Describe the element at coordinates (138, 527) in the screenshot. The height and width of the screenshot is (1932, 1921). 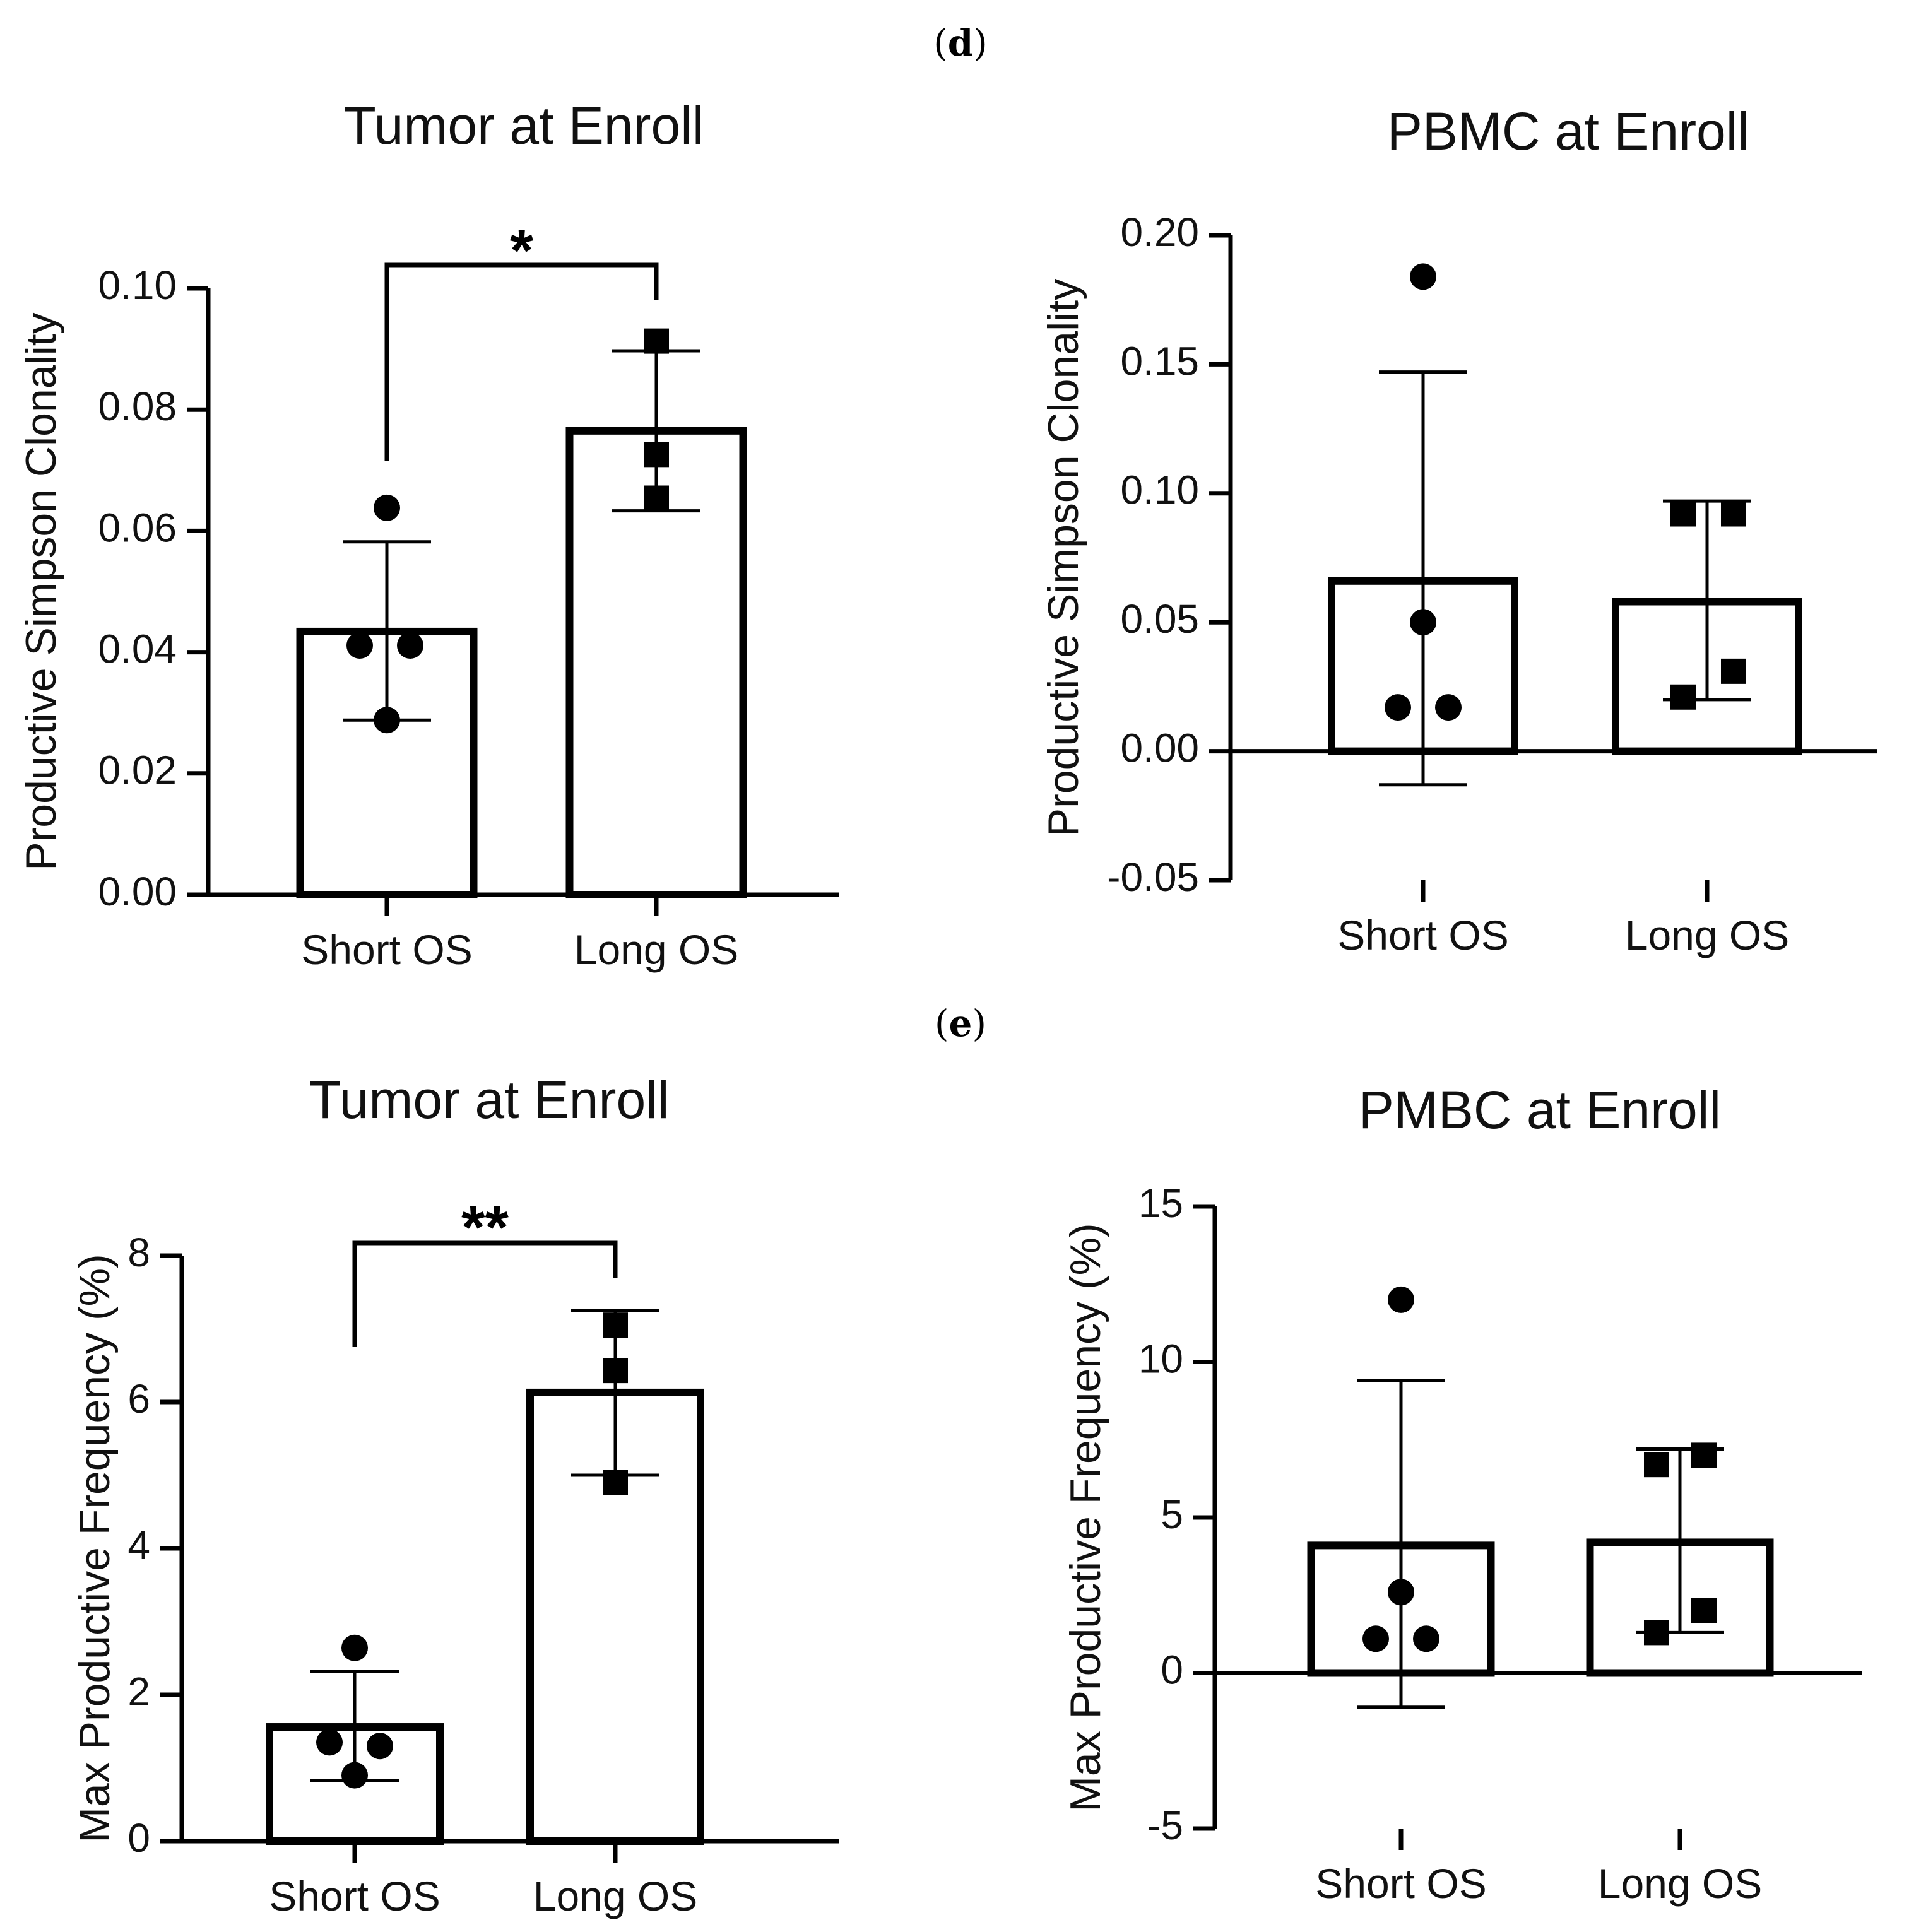
I see `y-tick-label: 0.06` at that location.